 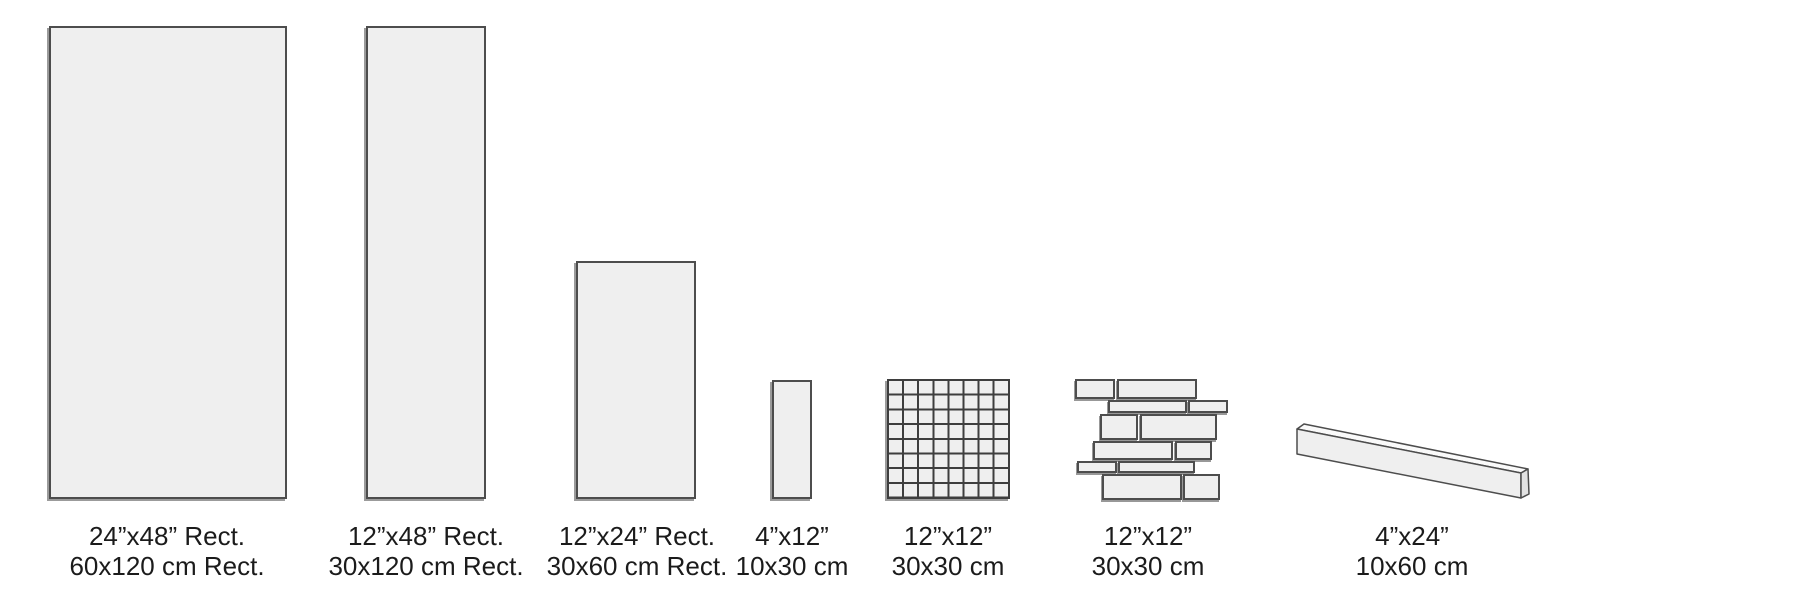 I want to click on tile-label-4x12: 4”x12” 10x30 cm, so click(x=792, y=551).